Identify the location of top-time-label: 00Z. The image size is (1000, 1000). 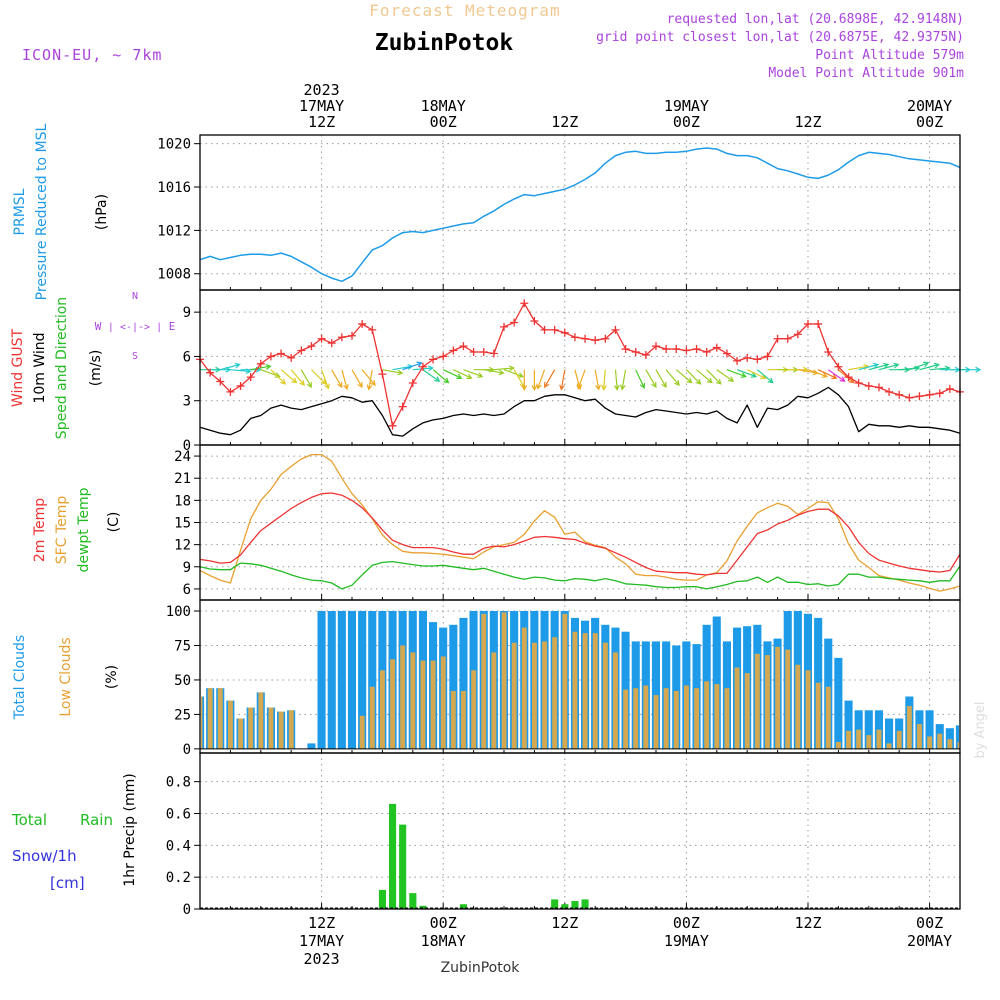
(443, 122).